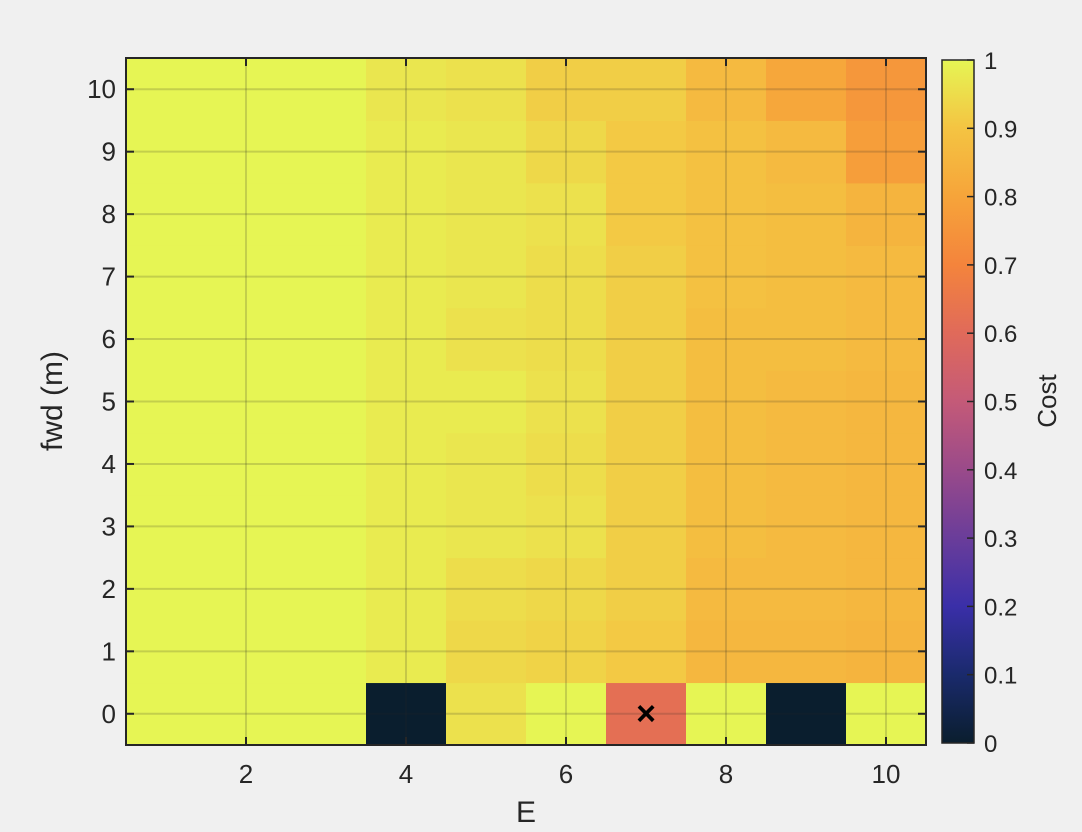  I want to click on colorbar: 0 0.1 0.2 0.3 0.4 0.5 0.6 0.7 0.8 0.9 1, so click(979, 403).